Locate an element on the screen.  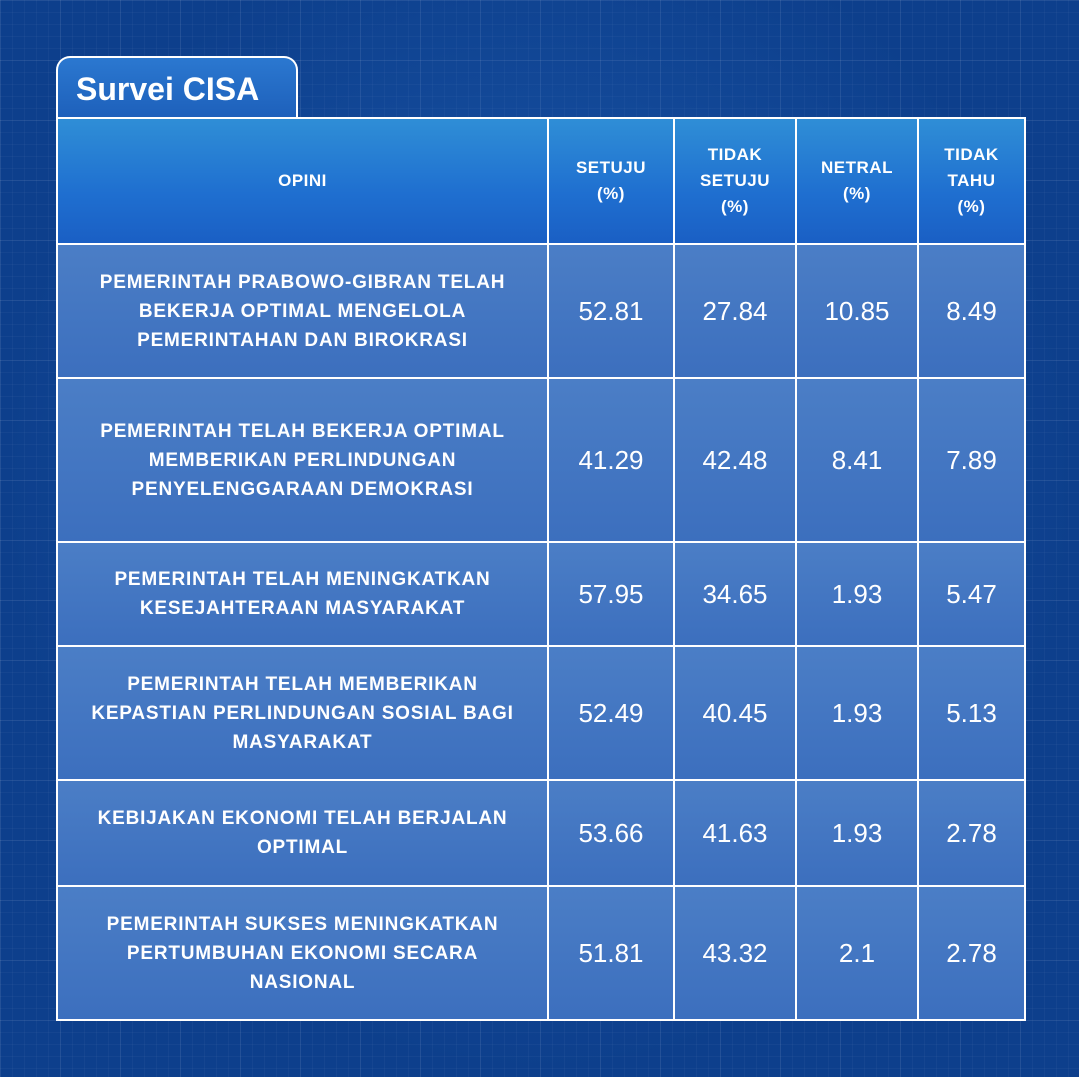
header-setuju-line: (%) is located at coordinates (611, 193).